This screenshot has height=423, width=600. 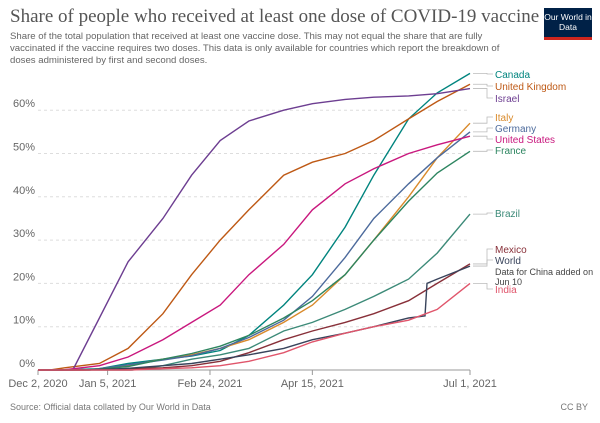 What do you see at coordinates (24, 104) in the screenshot?
I see `y-tick-label: 60%` at bounding box center [24, 104].